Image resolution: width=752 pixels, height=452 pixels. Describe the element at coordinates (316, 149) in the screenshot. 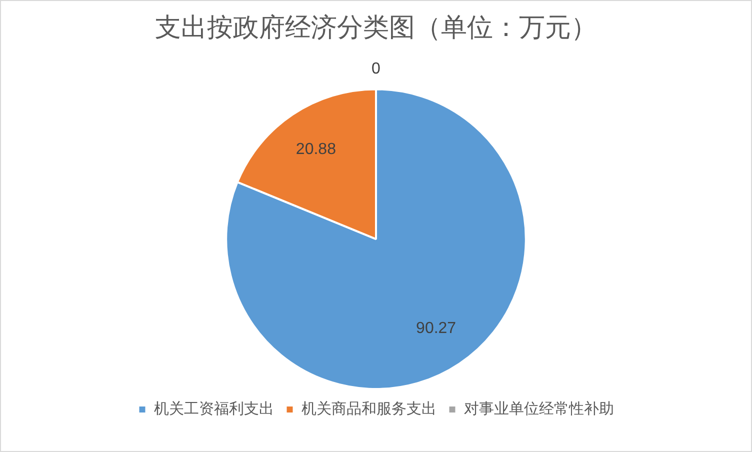

I see `data-label: 20.88` at that location.